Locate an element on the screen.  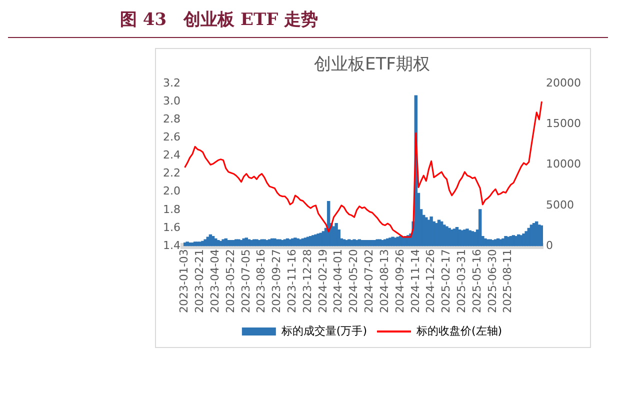
y-tick-label: 2.4 is located at coordinates (171, 155).